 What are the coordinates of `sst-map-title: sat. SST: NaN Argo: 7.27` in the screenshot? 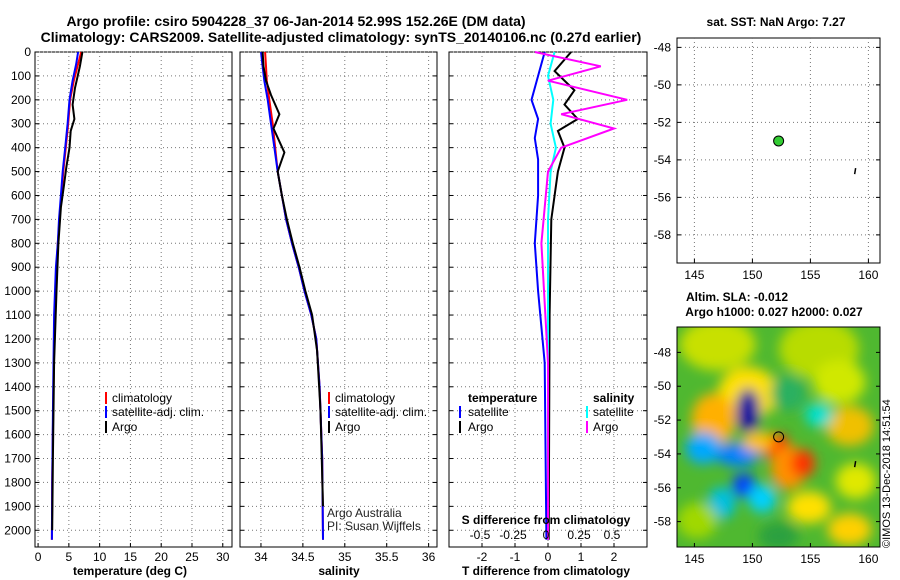 It's located at (776, 22).